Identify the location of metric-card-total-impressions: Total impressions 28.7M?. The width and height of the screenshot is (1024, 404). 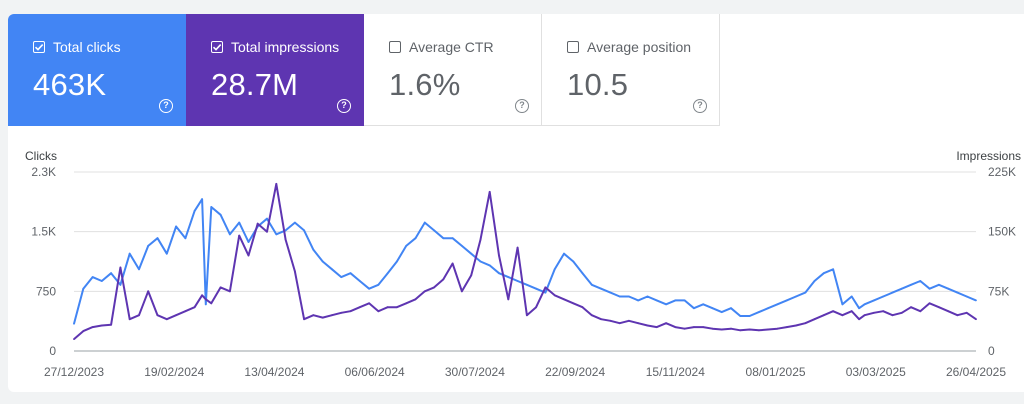
(275, 70).